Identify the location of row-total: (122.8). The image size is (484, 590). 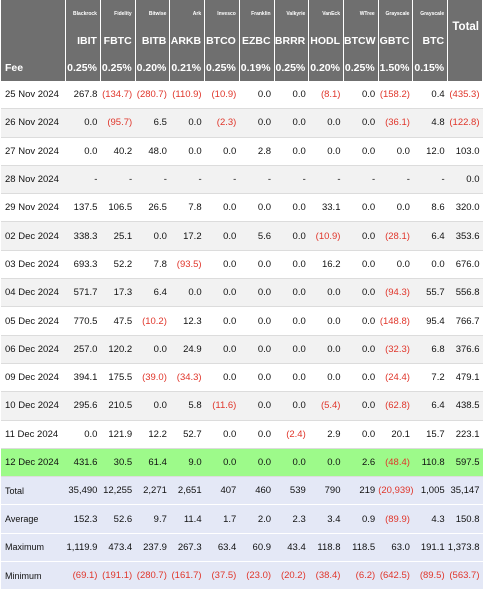
(465, 123).